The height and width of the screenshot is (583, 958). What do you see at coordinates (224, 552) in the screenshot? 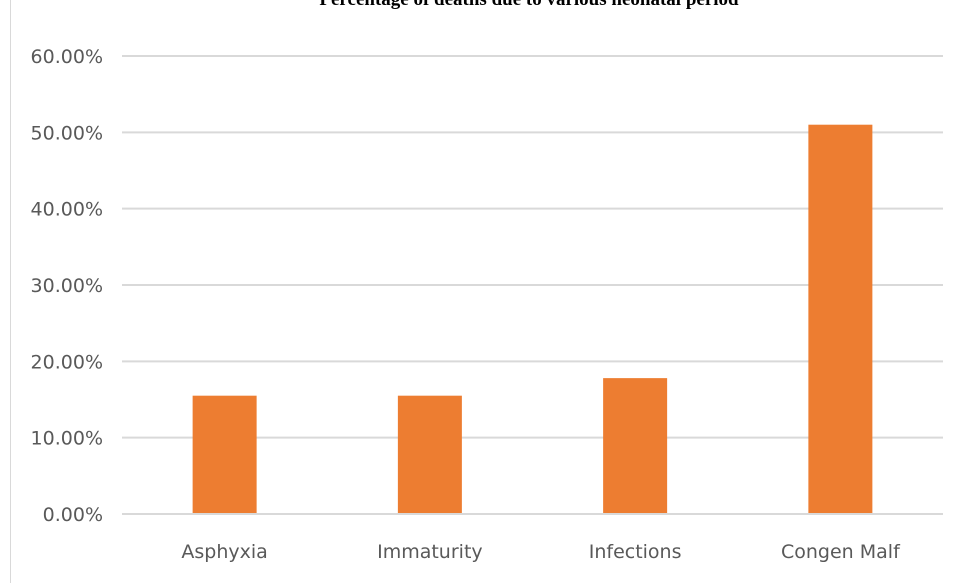
I see `x-tick-label: Asphyxia` at bounding box center [224, 552].